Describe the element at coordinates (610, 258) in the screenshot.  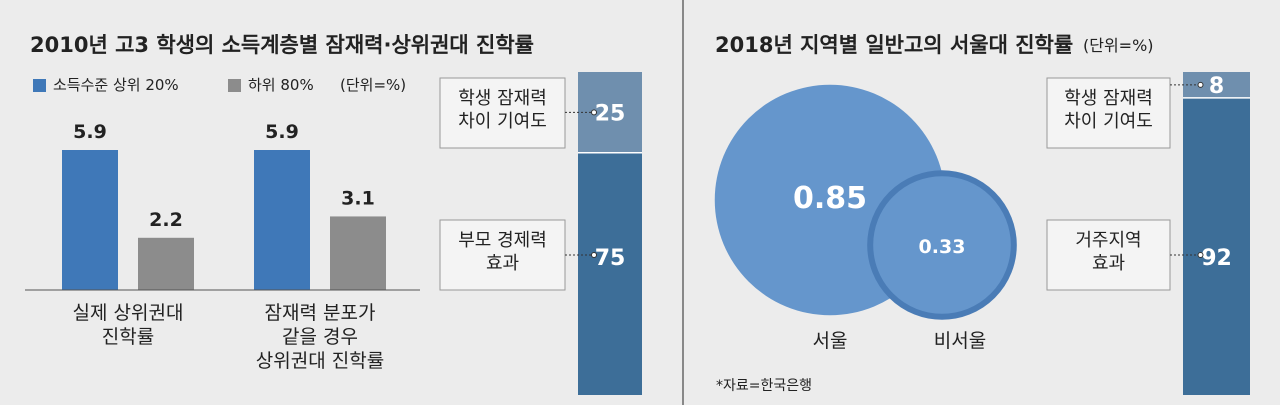
I see `segment-value: 75` at that location.